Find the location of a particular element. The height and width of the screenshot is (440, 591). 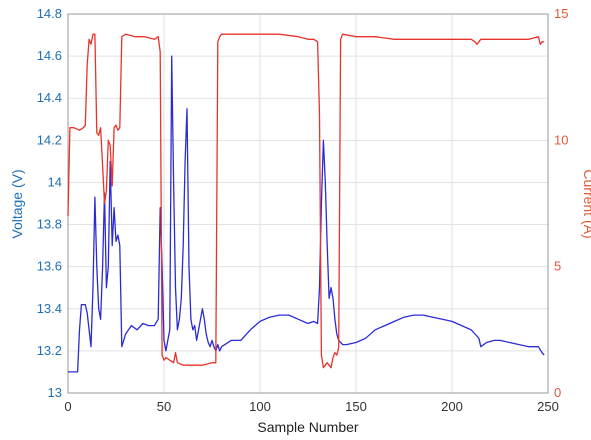

right-tick-label-1: 5 is located at coordinates (557, 266).